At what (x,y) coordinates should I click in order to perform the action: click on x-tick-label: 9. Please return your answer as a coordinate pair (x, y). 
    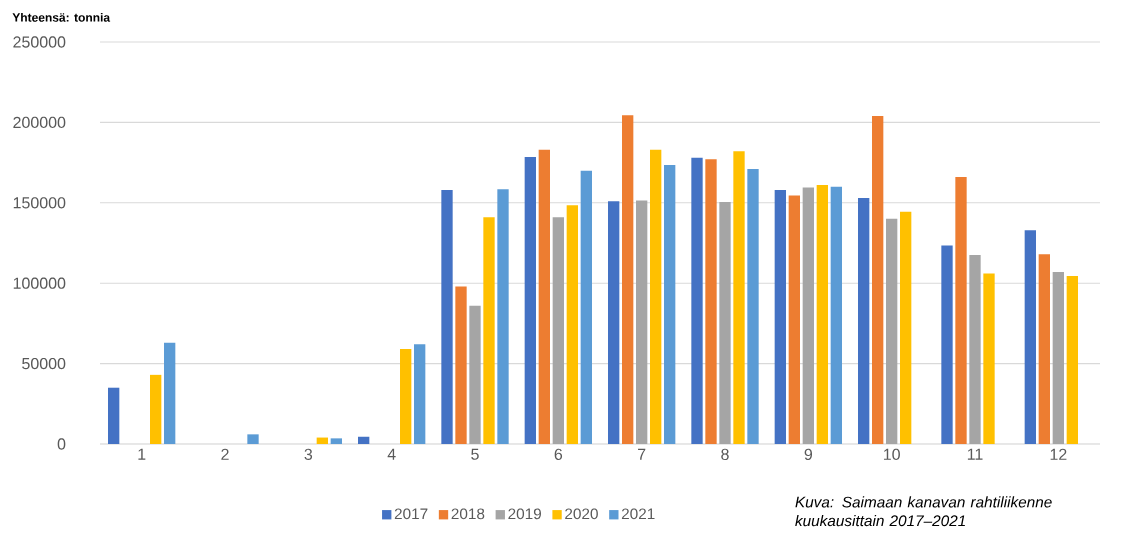
    Looking at the image, I should click on (808, 454).